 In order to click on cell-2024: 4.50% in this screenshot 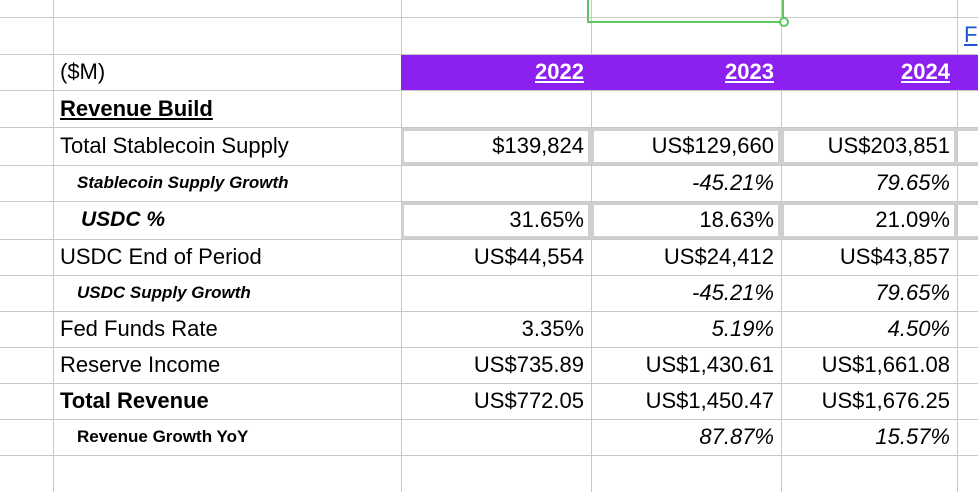, I will do `click(918, 328)`.